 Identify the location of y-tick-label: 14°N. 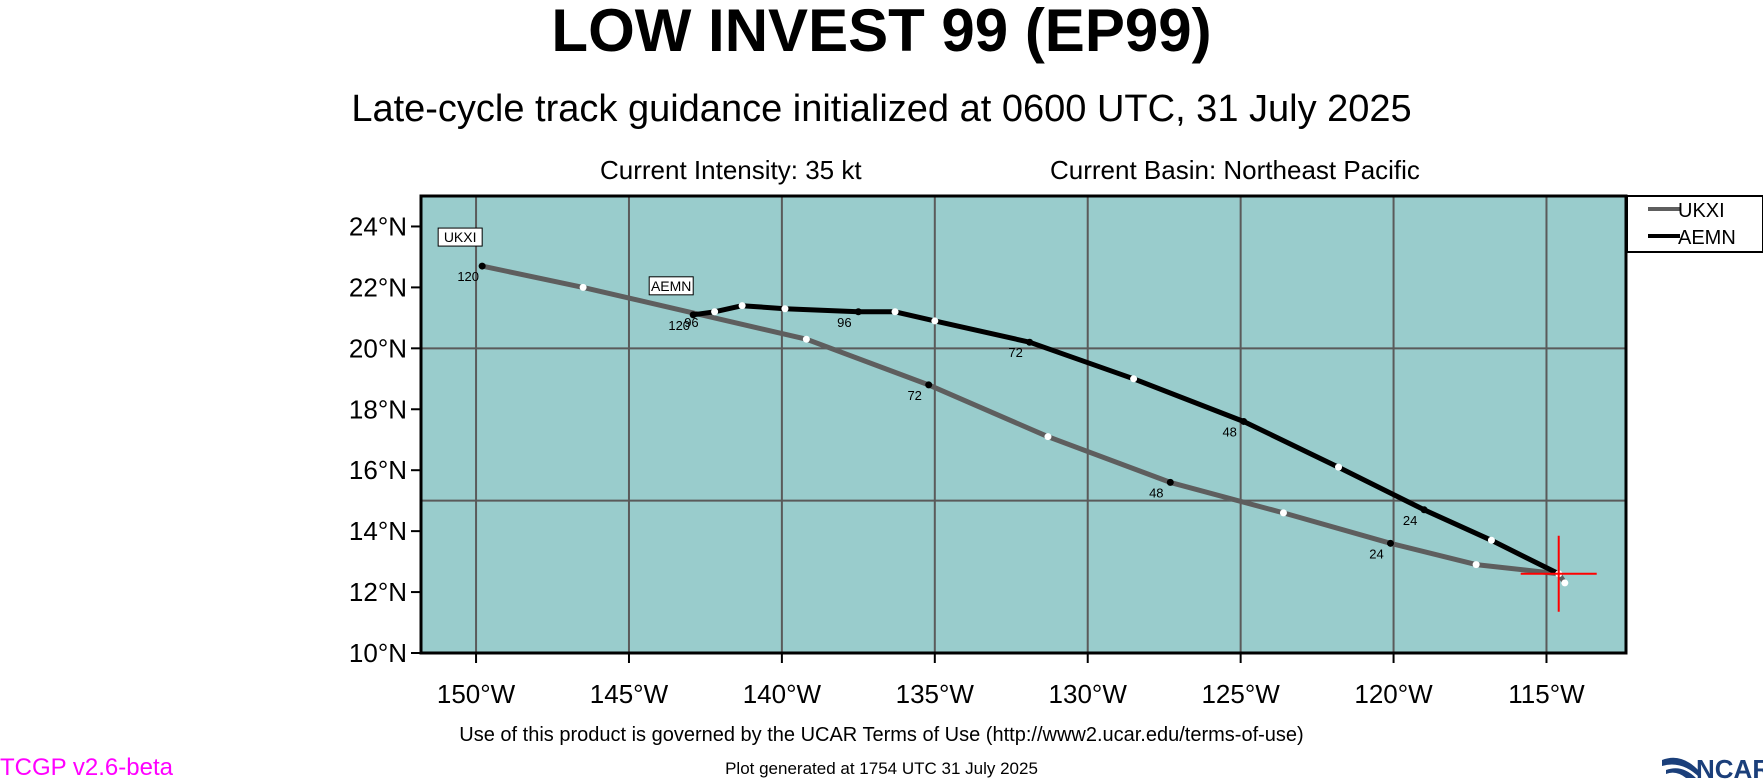
(378, 531).